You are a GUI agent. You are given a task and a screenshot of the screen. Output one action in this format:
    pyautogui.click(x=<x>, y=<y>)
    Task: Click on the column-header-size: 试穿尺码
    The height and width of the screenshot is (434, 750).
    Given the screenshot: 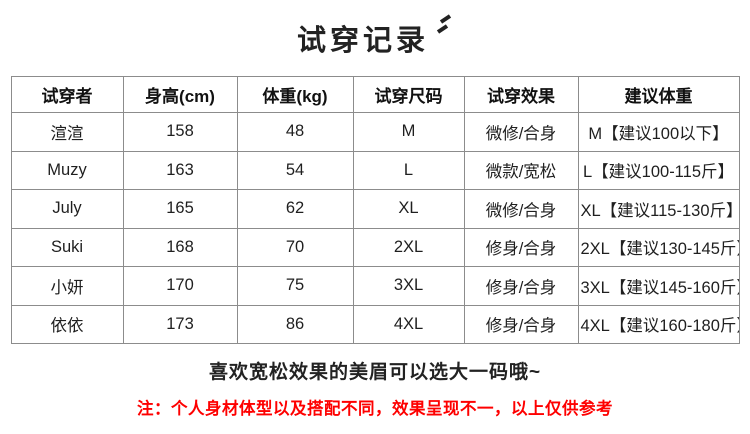 What is the action you would take?
    pyautogui.click(x=408, y=94)
    